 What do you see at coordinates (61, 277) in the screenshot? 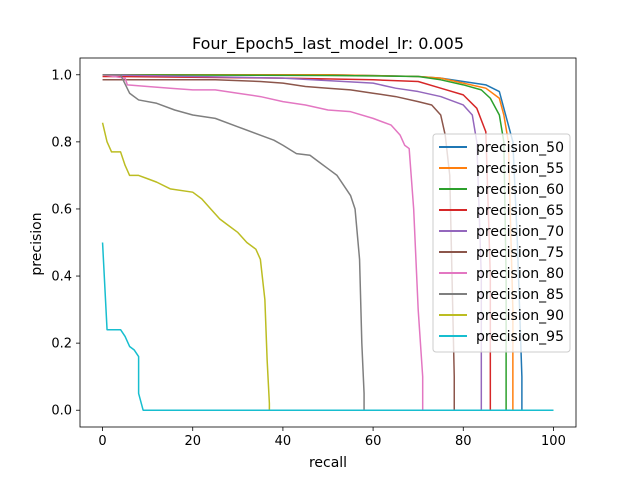
I see `y-tick-label: 0.4` at bounding box center [61, 277].